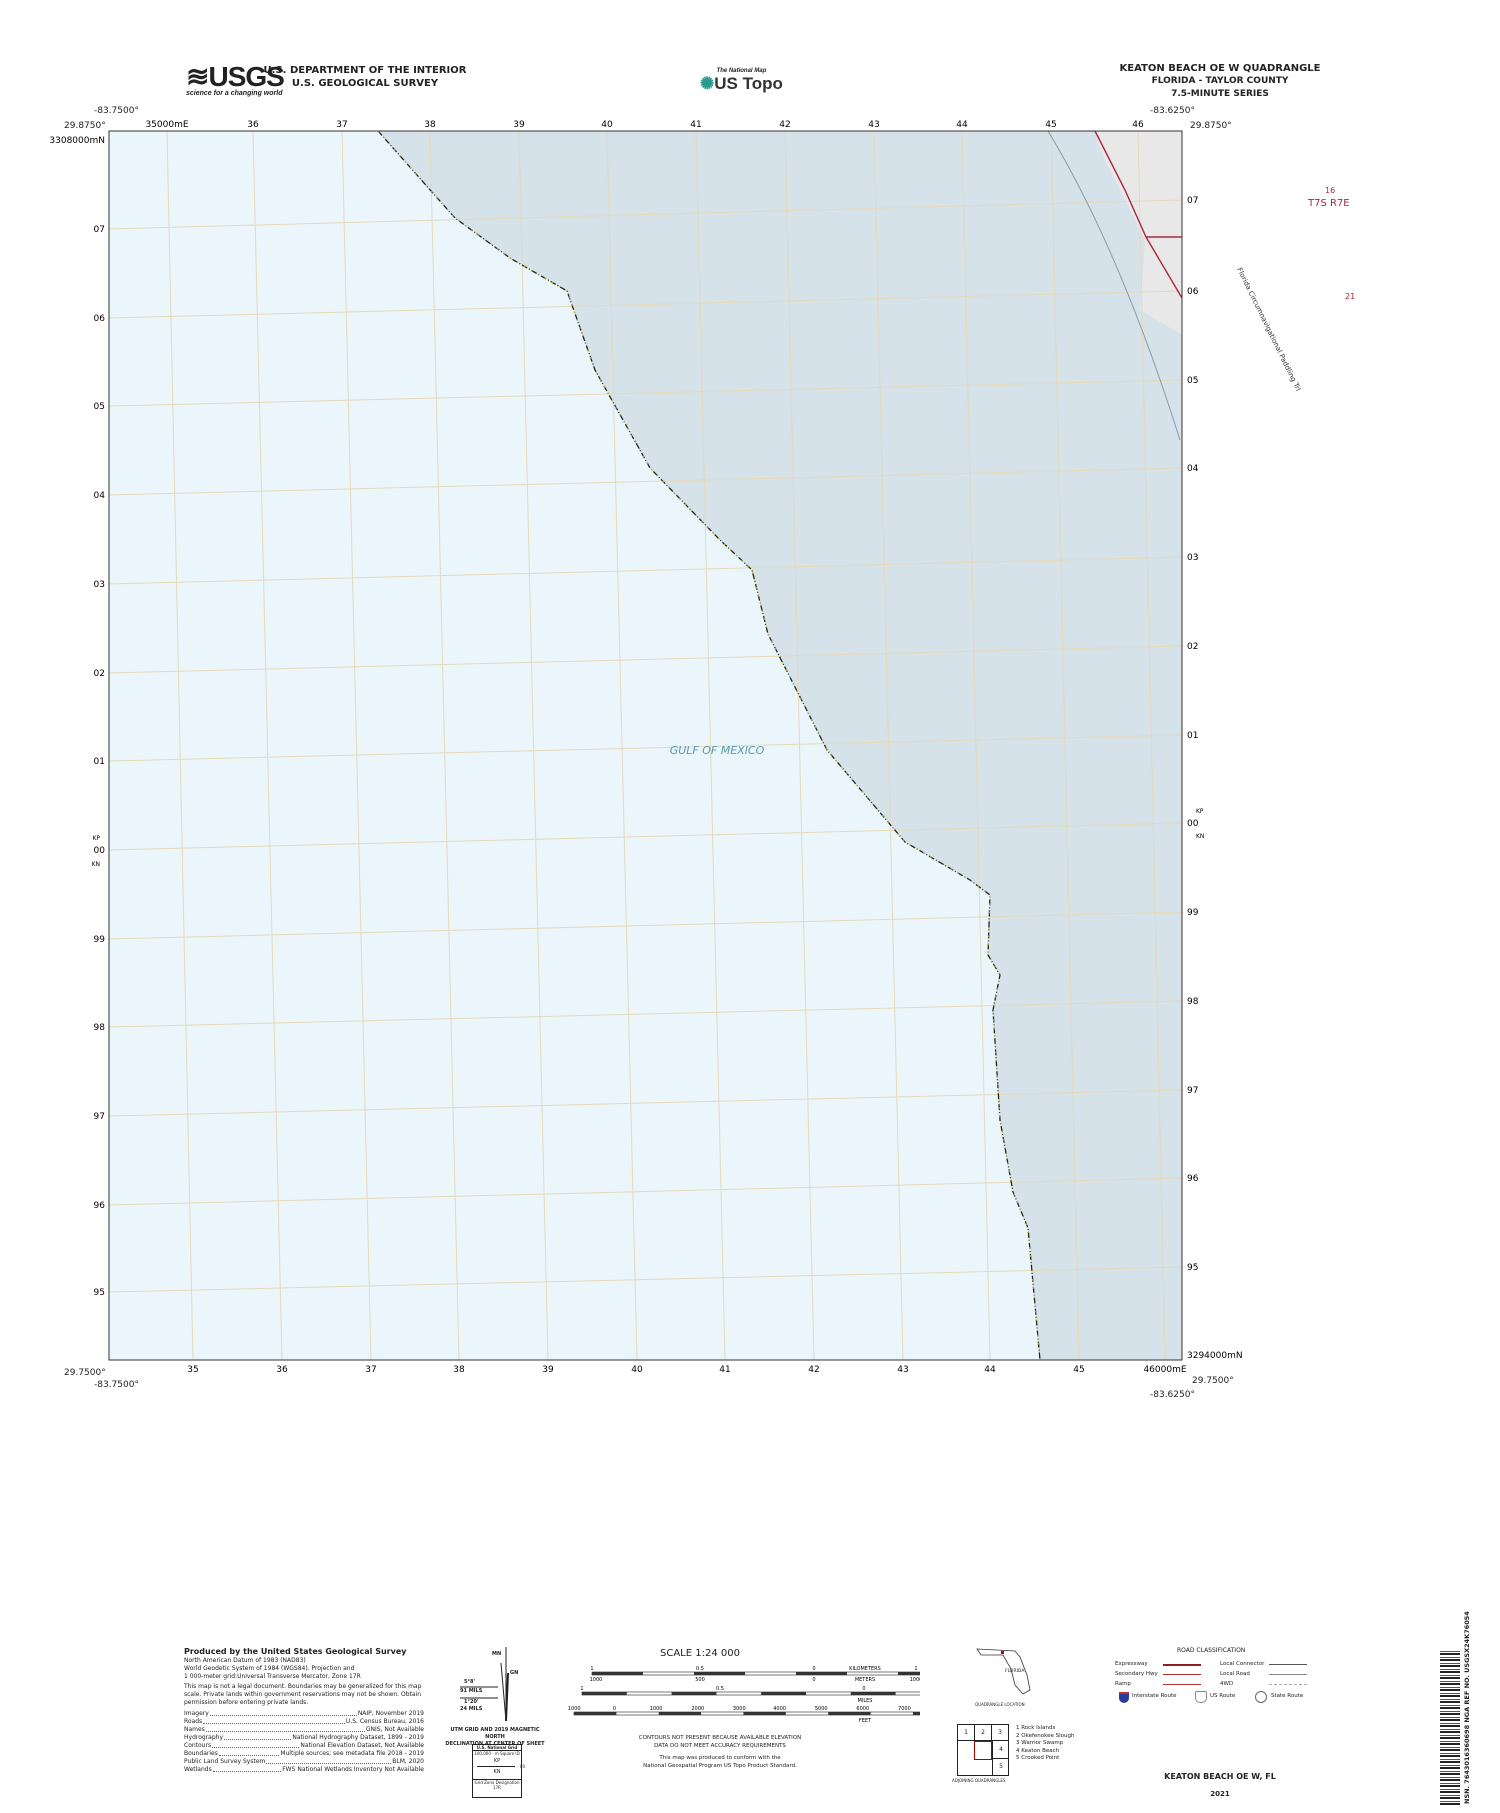 This screenshot has height=1813, width=1500. I want to click on adjoining-cell: 2, so click(983, 1733).